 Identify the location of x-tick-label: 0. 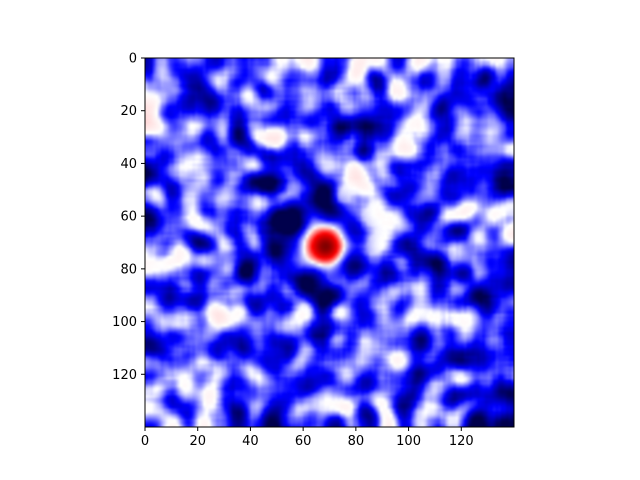
(145, 441).